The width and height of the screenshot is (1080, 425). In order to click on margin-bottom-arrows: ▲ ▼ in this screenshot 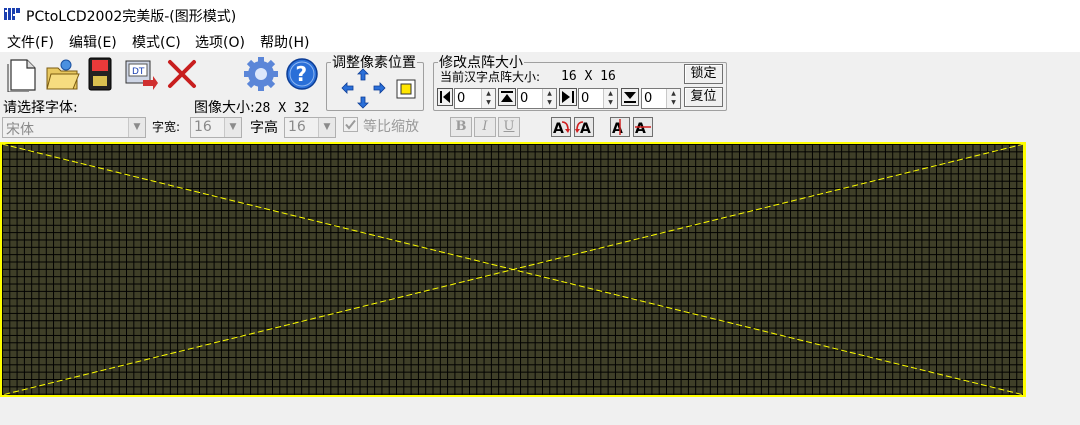, I will do `click(673, 98)`.